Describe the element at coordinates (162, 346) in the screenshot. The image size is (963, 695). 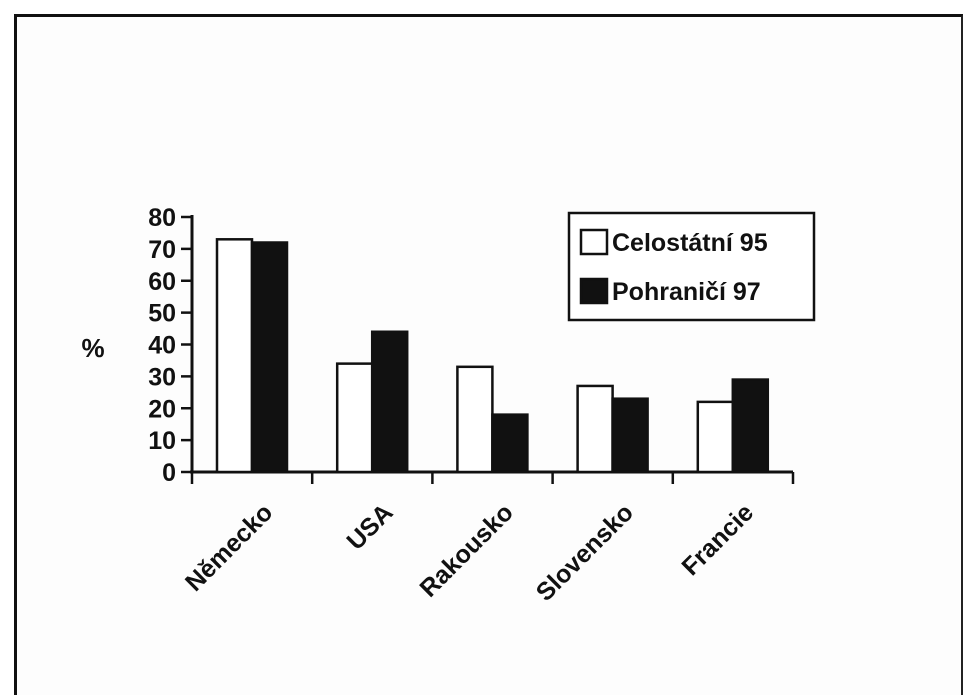
I see `y-tick-label: 40` at that location.